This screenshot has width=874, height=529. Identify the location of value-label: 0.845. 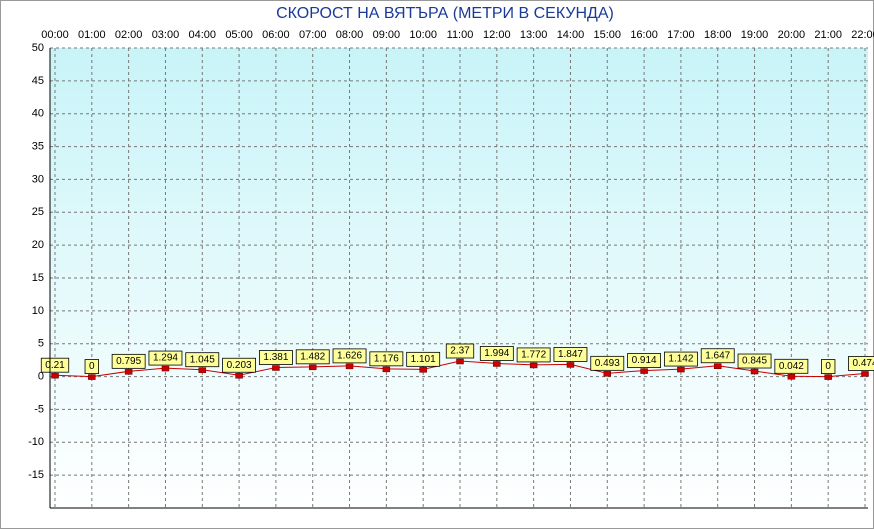
(754, 361).